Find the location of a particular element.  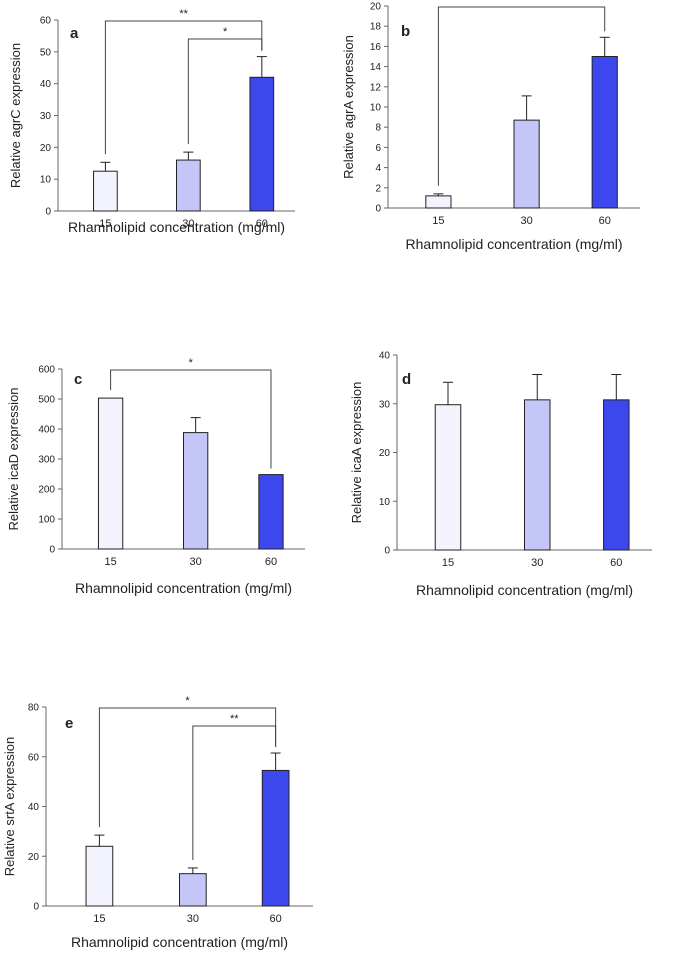

y-axis-label: Relative icaA expression is located at coordinates (356, 453).